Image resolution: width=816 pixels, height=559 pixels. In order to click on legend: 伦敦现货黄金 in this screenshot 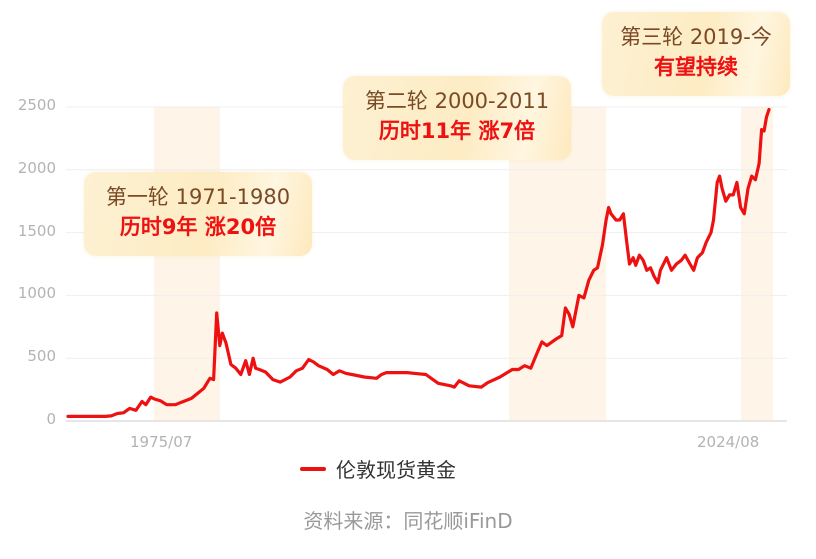, I will do `click(378, 468)`.